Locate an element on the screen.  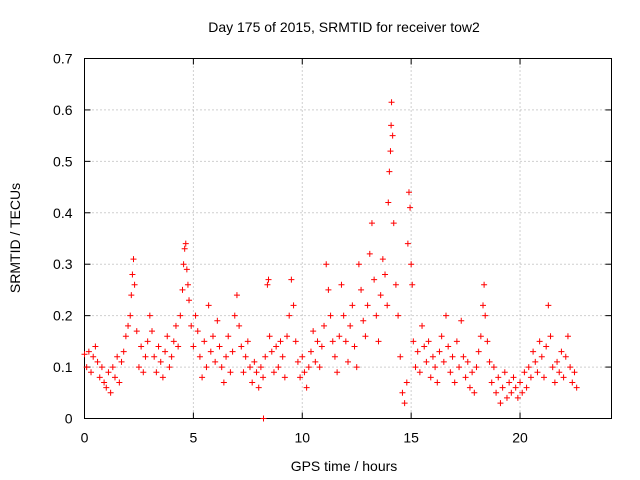
y-tick-label: 0.4 is located at coordinates (63, 213).